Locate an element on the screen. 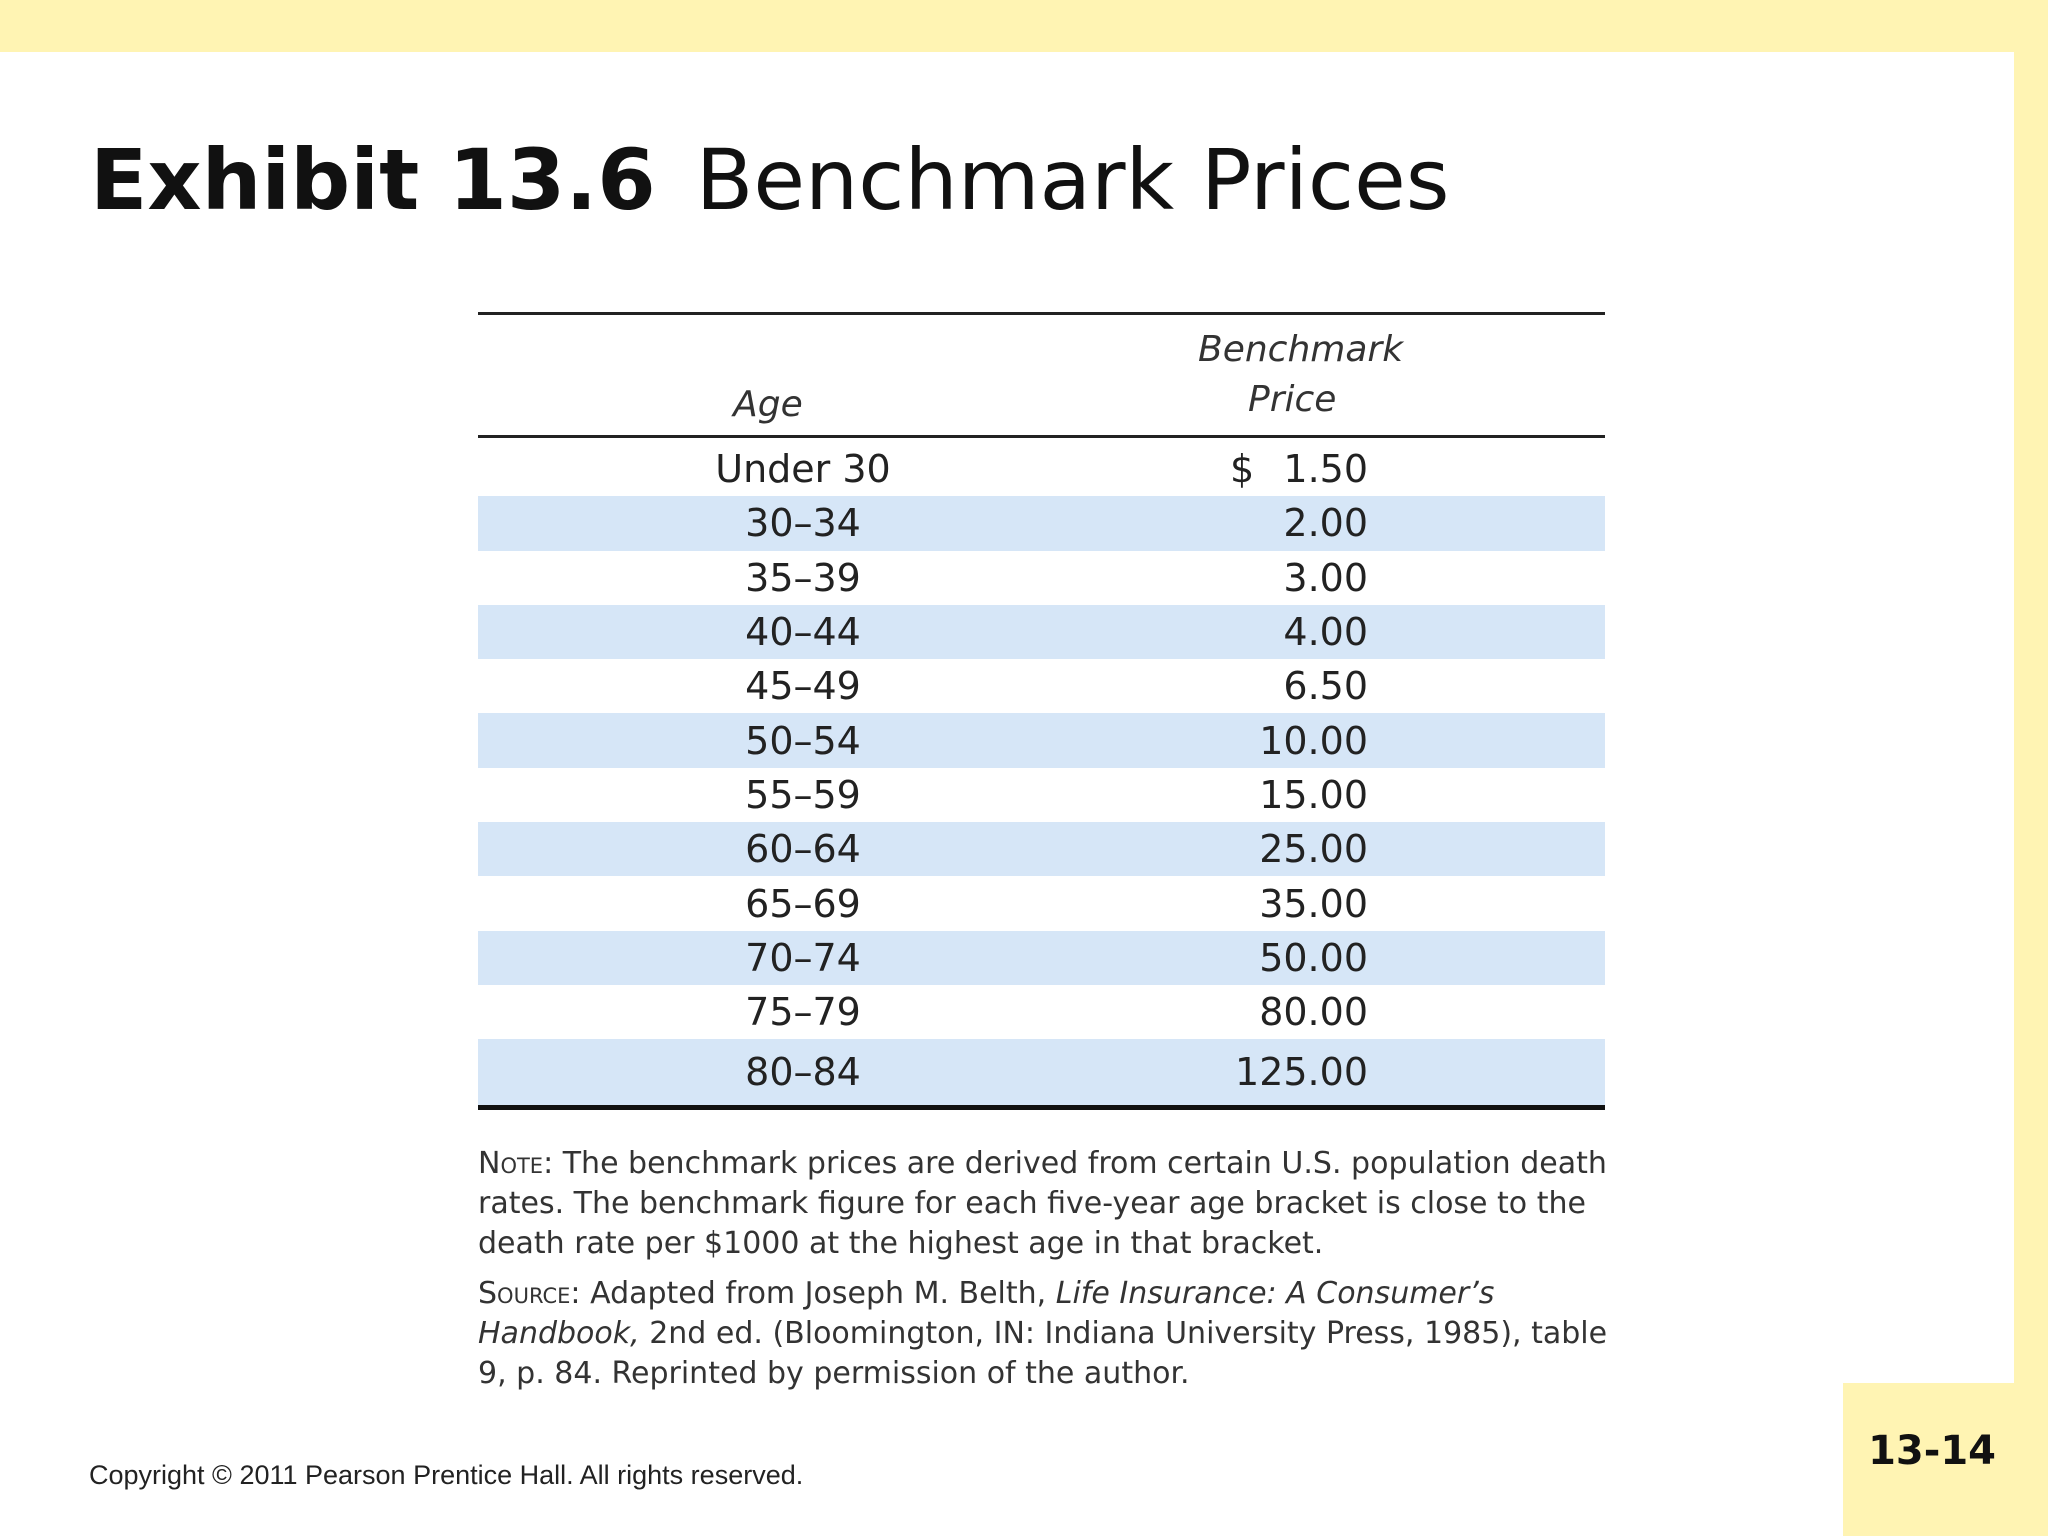 Image resolution: width=2048 pixels, height=1536 pixels. table-row: 80–84 125.00 is located at coordinates (1041, 1072).